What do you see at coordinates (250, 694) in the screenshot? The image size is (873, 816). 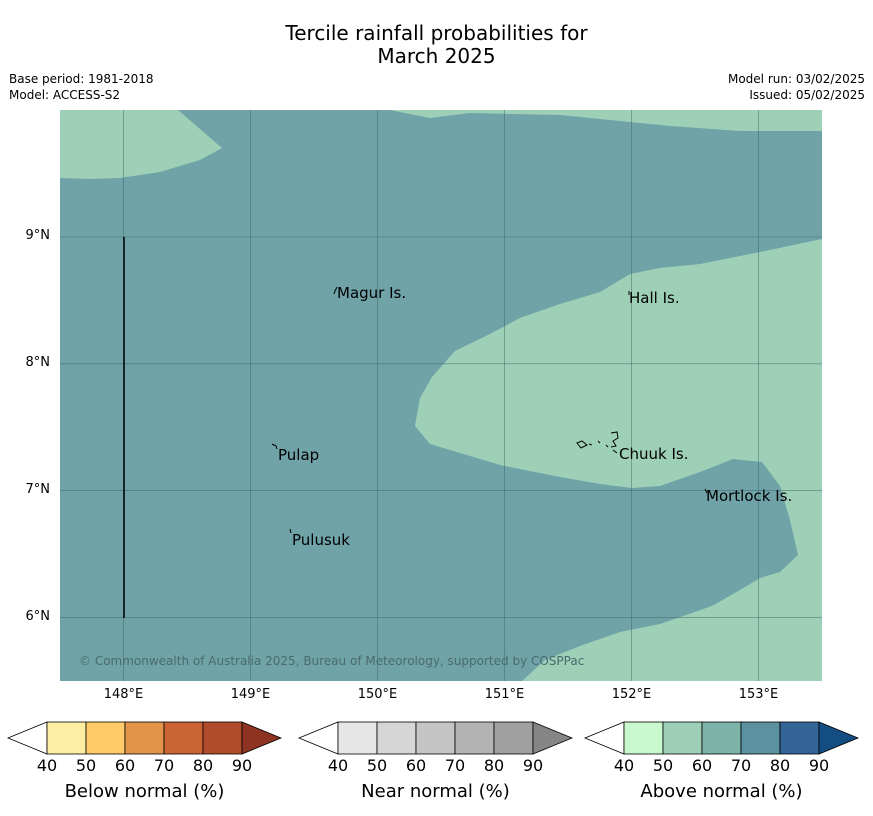 I see `longitude-label: 149°E` at bounding box center [250, 694].